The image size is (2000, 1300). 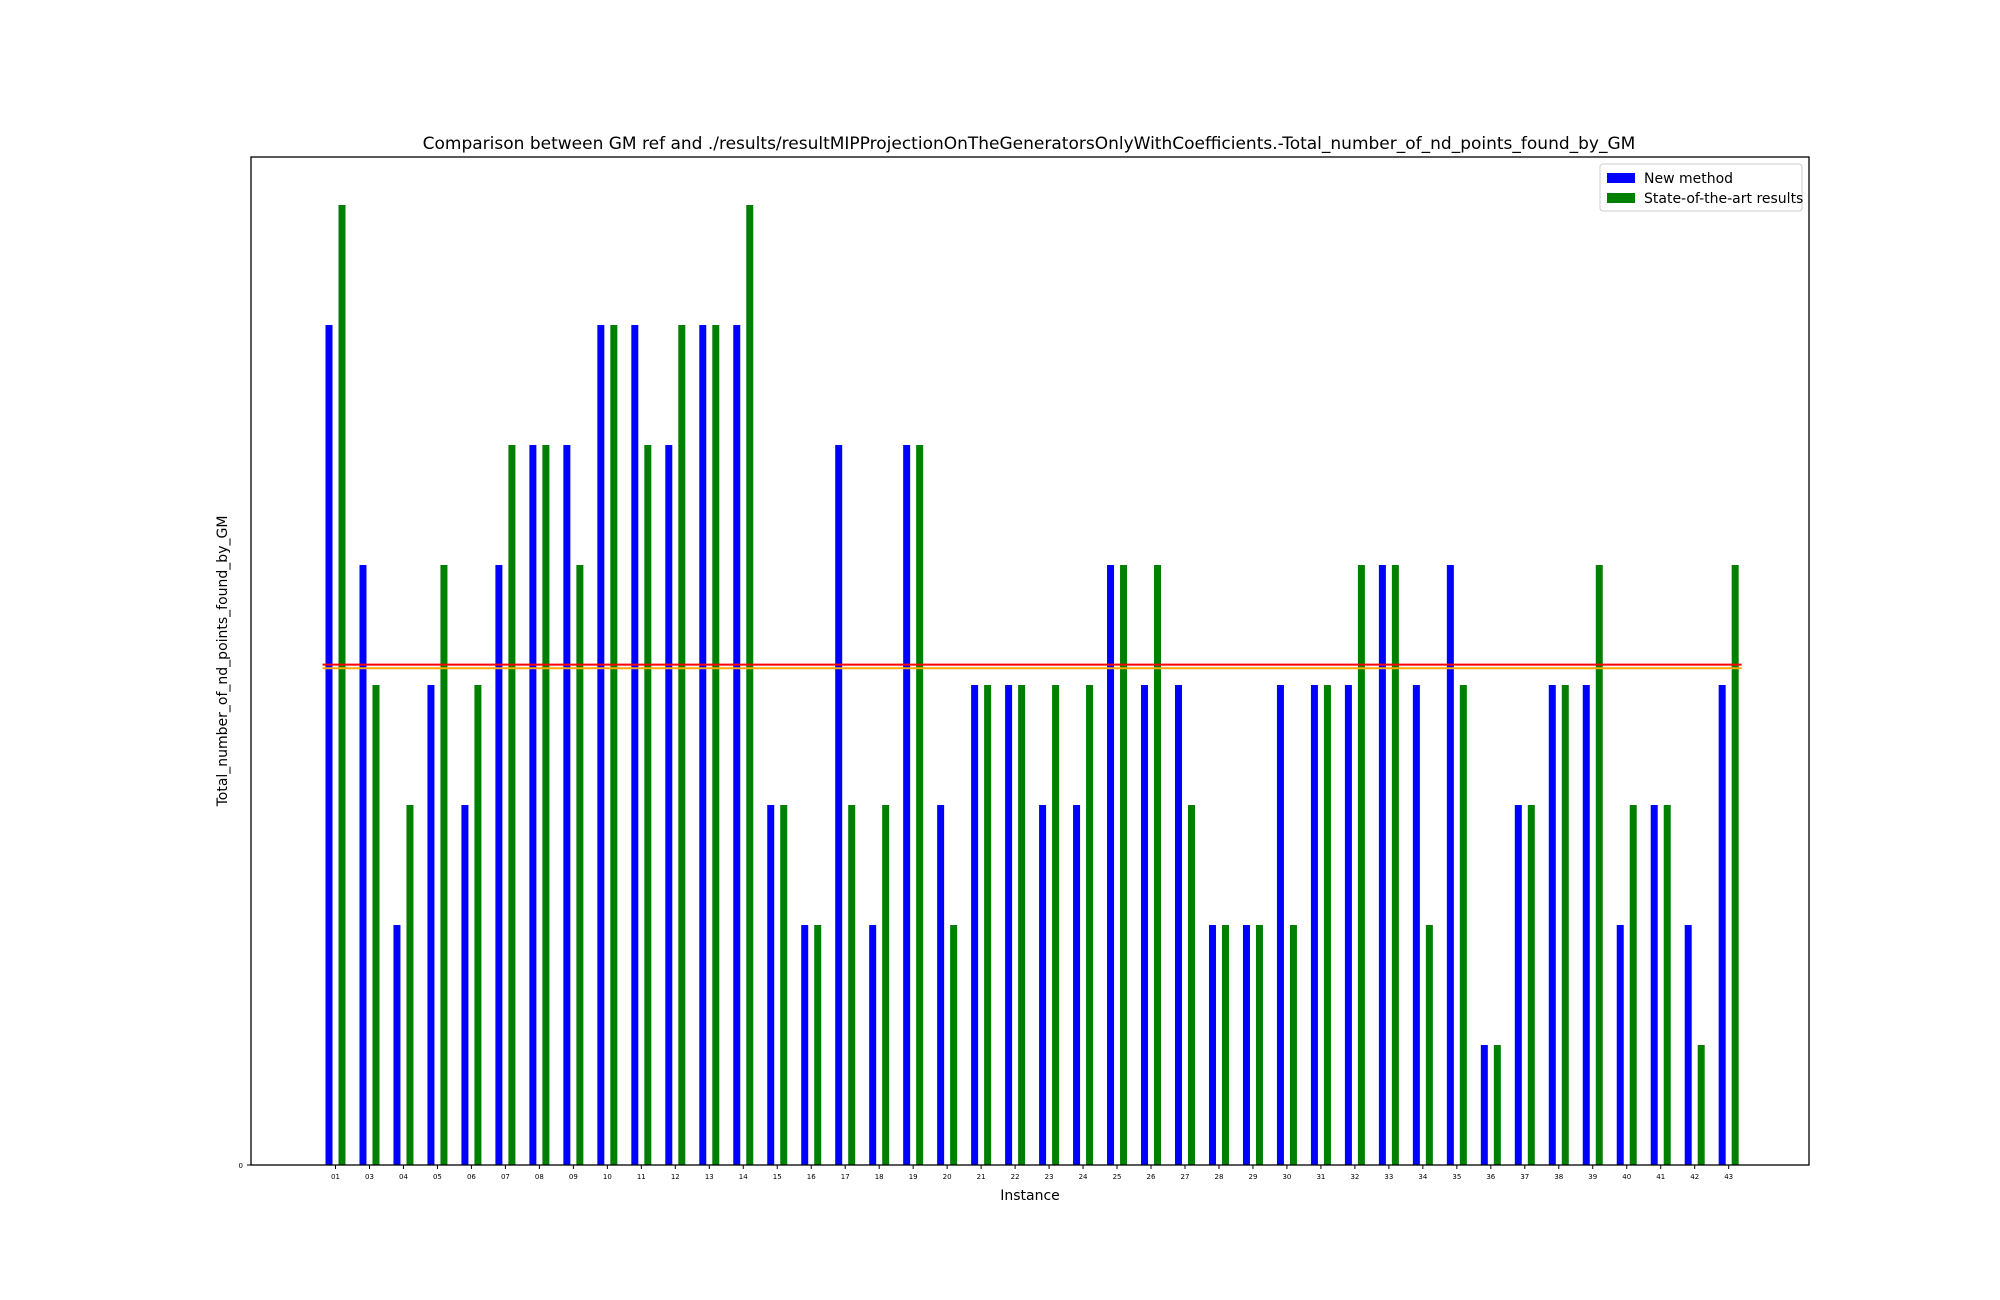 What do you see at coordinates (403, 1177) in the screenshot?
I see `x-tick-label-04: 04` at bounding box center [403, 1177].